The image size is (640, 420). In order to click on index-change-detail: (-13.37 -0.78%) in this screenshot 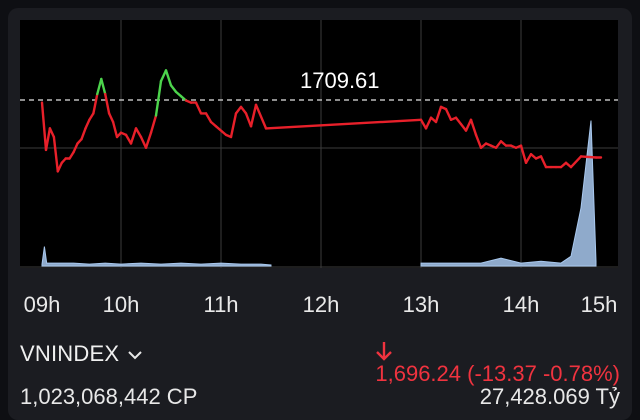, I will do `click(543, 373)`.